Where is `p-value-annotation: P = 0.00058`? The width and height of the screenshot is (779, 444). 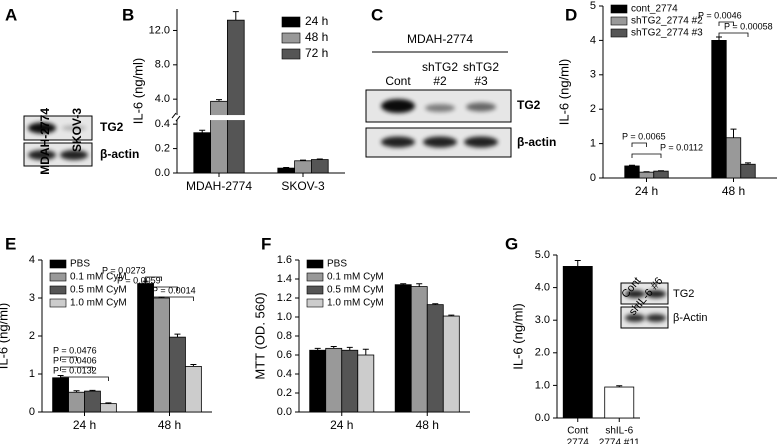
p-value-annotation: P = 0.00058 is located at coordinates (748, 26).